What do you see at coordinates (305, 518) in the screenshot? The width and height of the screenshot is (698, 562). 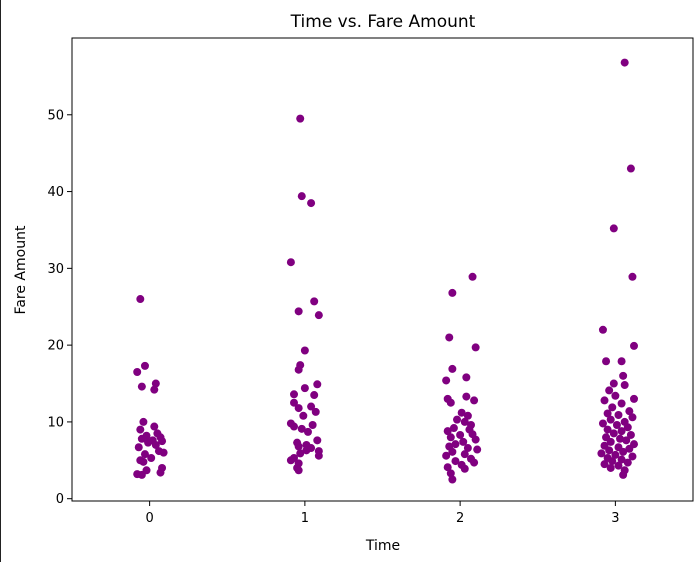 I see `x-tick-label: 1` at bounding box center [305, 518].